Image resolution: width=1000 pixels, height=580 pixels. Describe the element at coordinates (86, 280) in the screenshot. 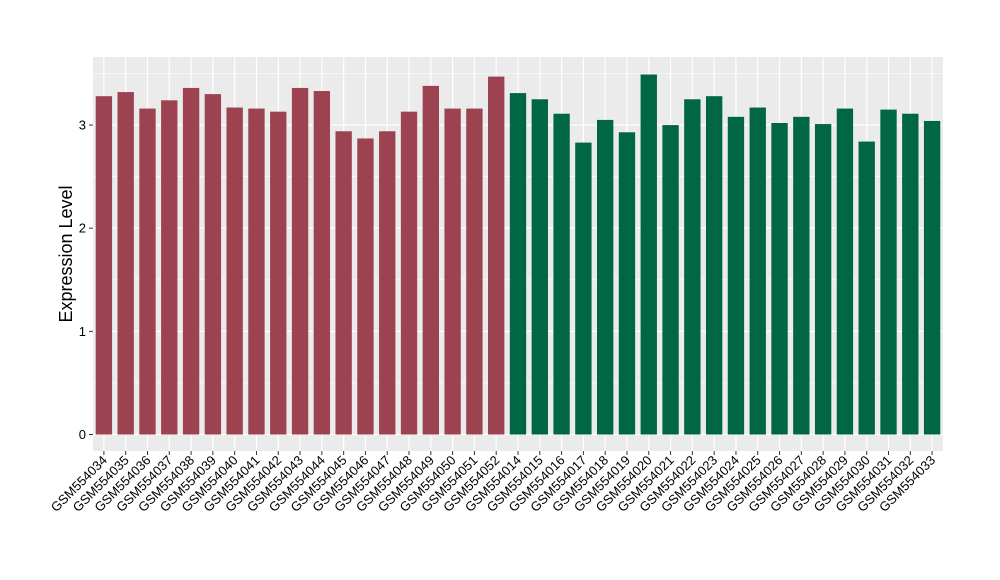

I see `y-axis: 0 1 2 3` at that location.